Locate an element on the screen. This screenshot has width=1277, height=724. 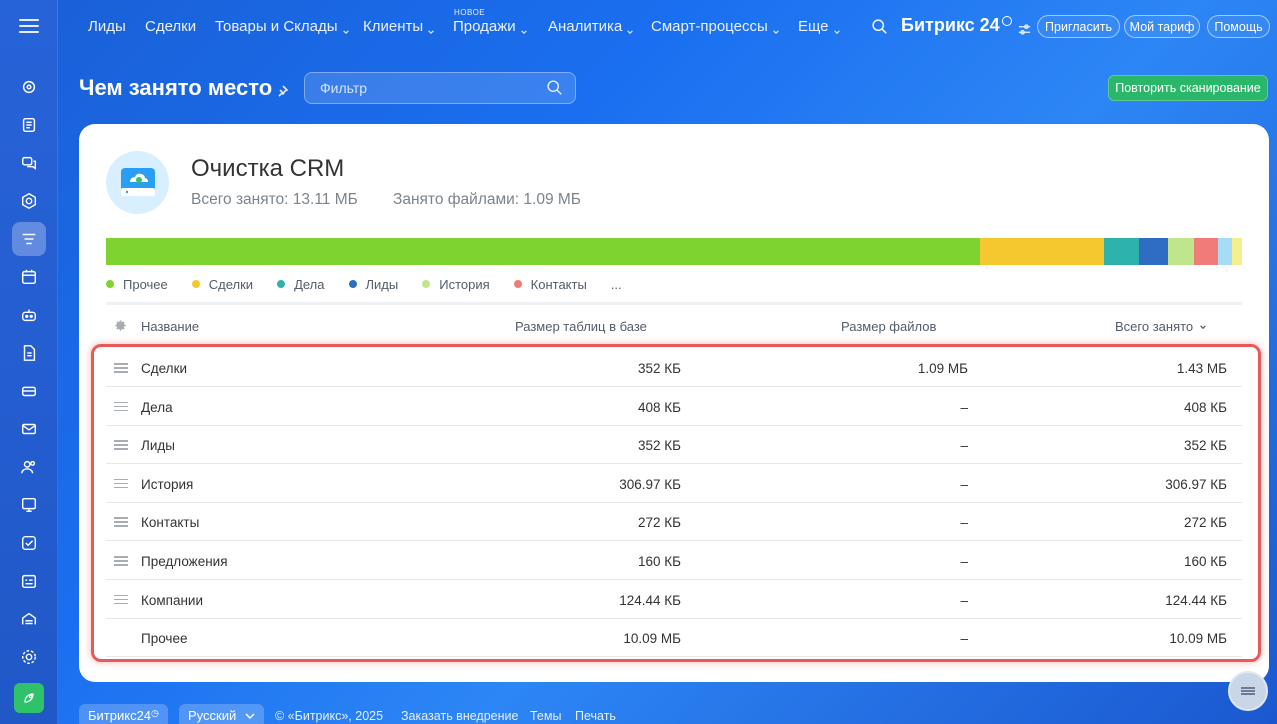
table-row: Прочее 10.09 МБ – 10.09 МБ is located at coordinates (674, 638).